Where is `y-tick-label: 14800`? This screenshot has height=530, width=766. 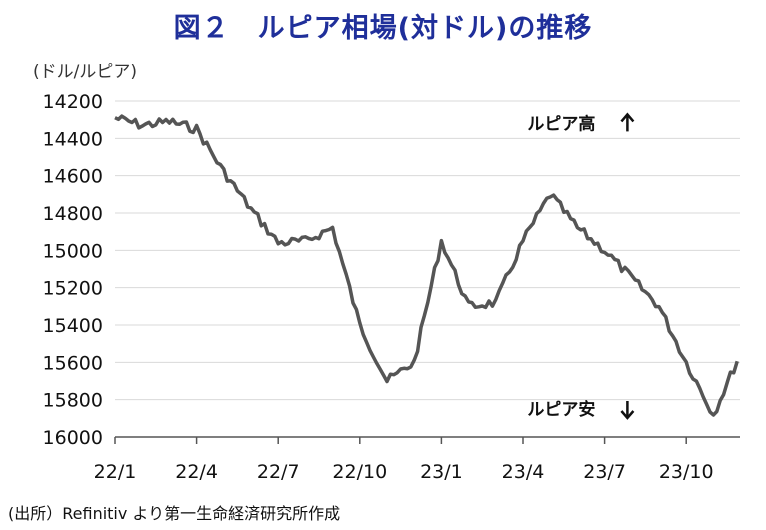 y-tick-label: 14800 is located at coordinates (73, 214).